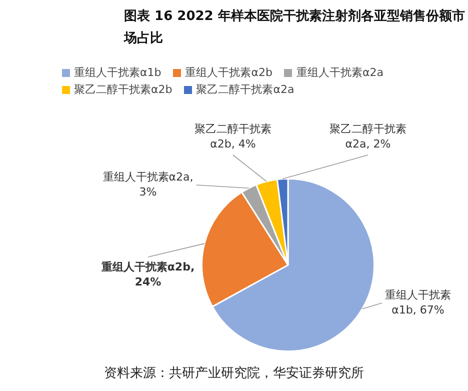  What do you see at coordinates (123, 90) in the screenshot?
I see `legend-label: 聚乙二醇干扰素α2b` at bounding box center [123, 90].